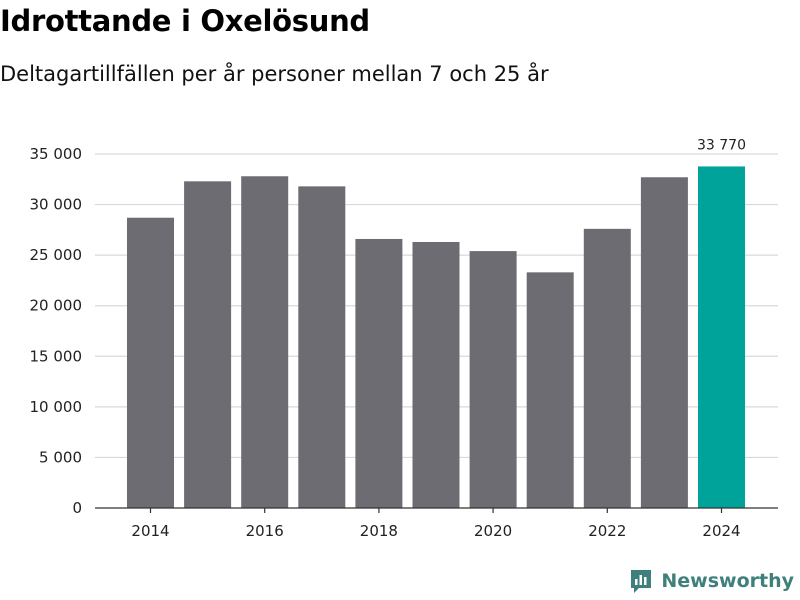 The width and height of the screenshot is (800, 600). Describe the element at coordinates (56, 356) in the screenshot. I see `y-tick-label: 15 000` at that location.